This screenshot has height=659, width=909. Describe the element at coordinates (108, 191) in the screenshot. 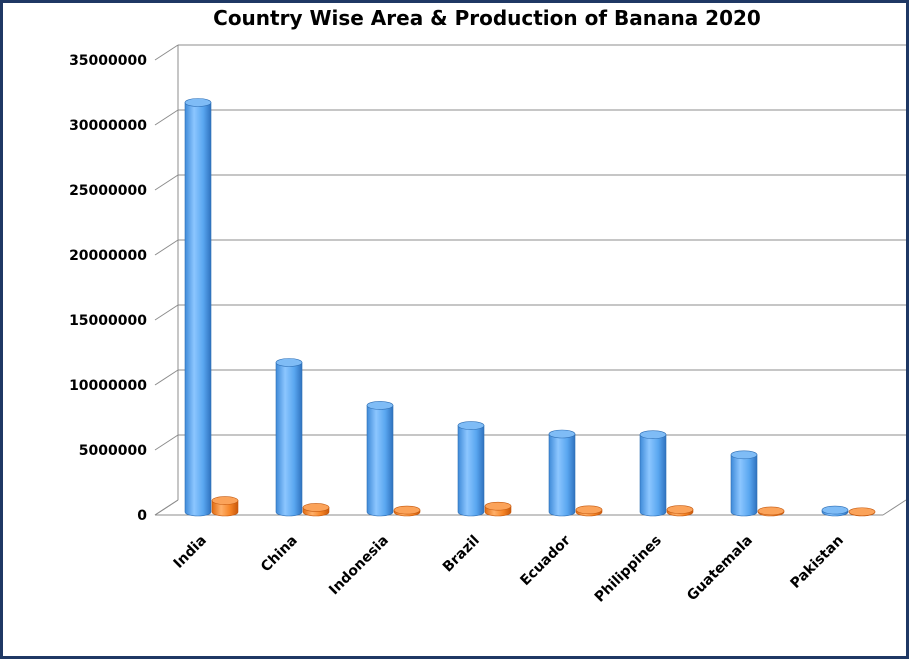

I see `y-tick-label: 25000000` at that location.